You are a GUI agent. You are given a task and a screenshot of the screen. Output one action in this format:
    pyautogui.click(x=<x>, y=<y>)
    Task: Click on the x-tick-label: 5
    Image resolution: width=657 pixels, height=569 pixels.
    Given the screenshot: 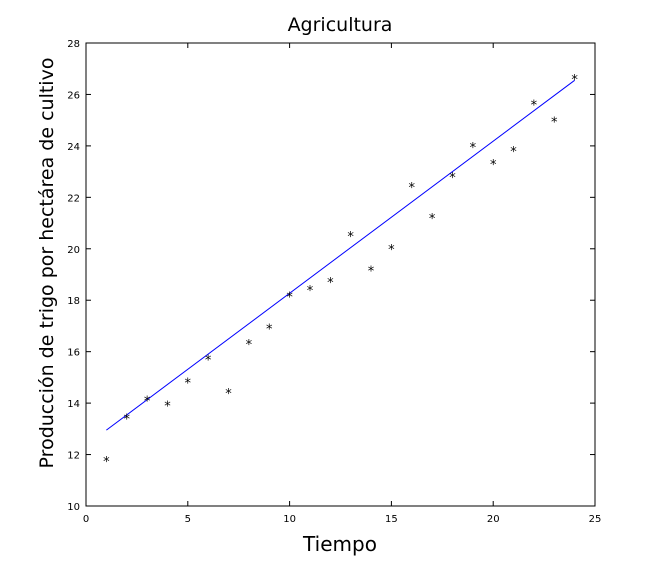 What is the action you would take?
    pyautogui.click(x=188, y=519)
    